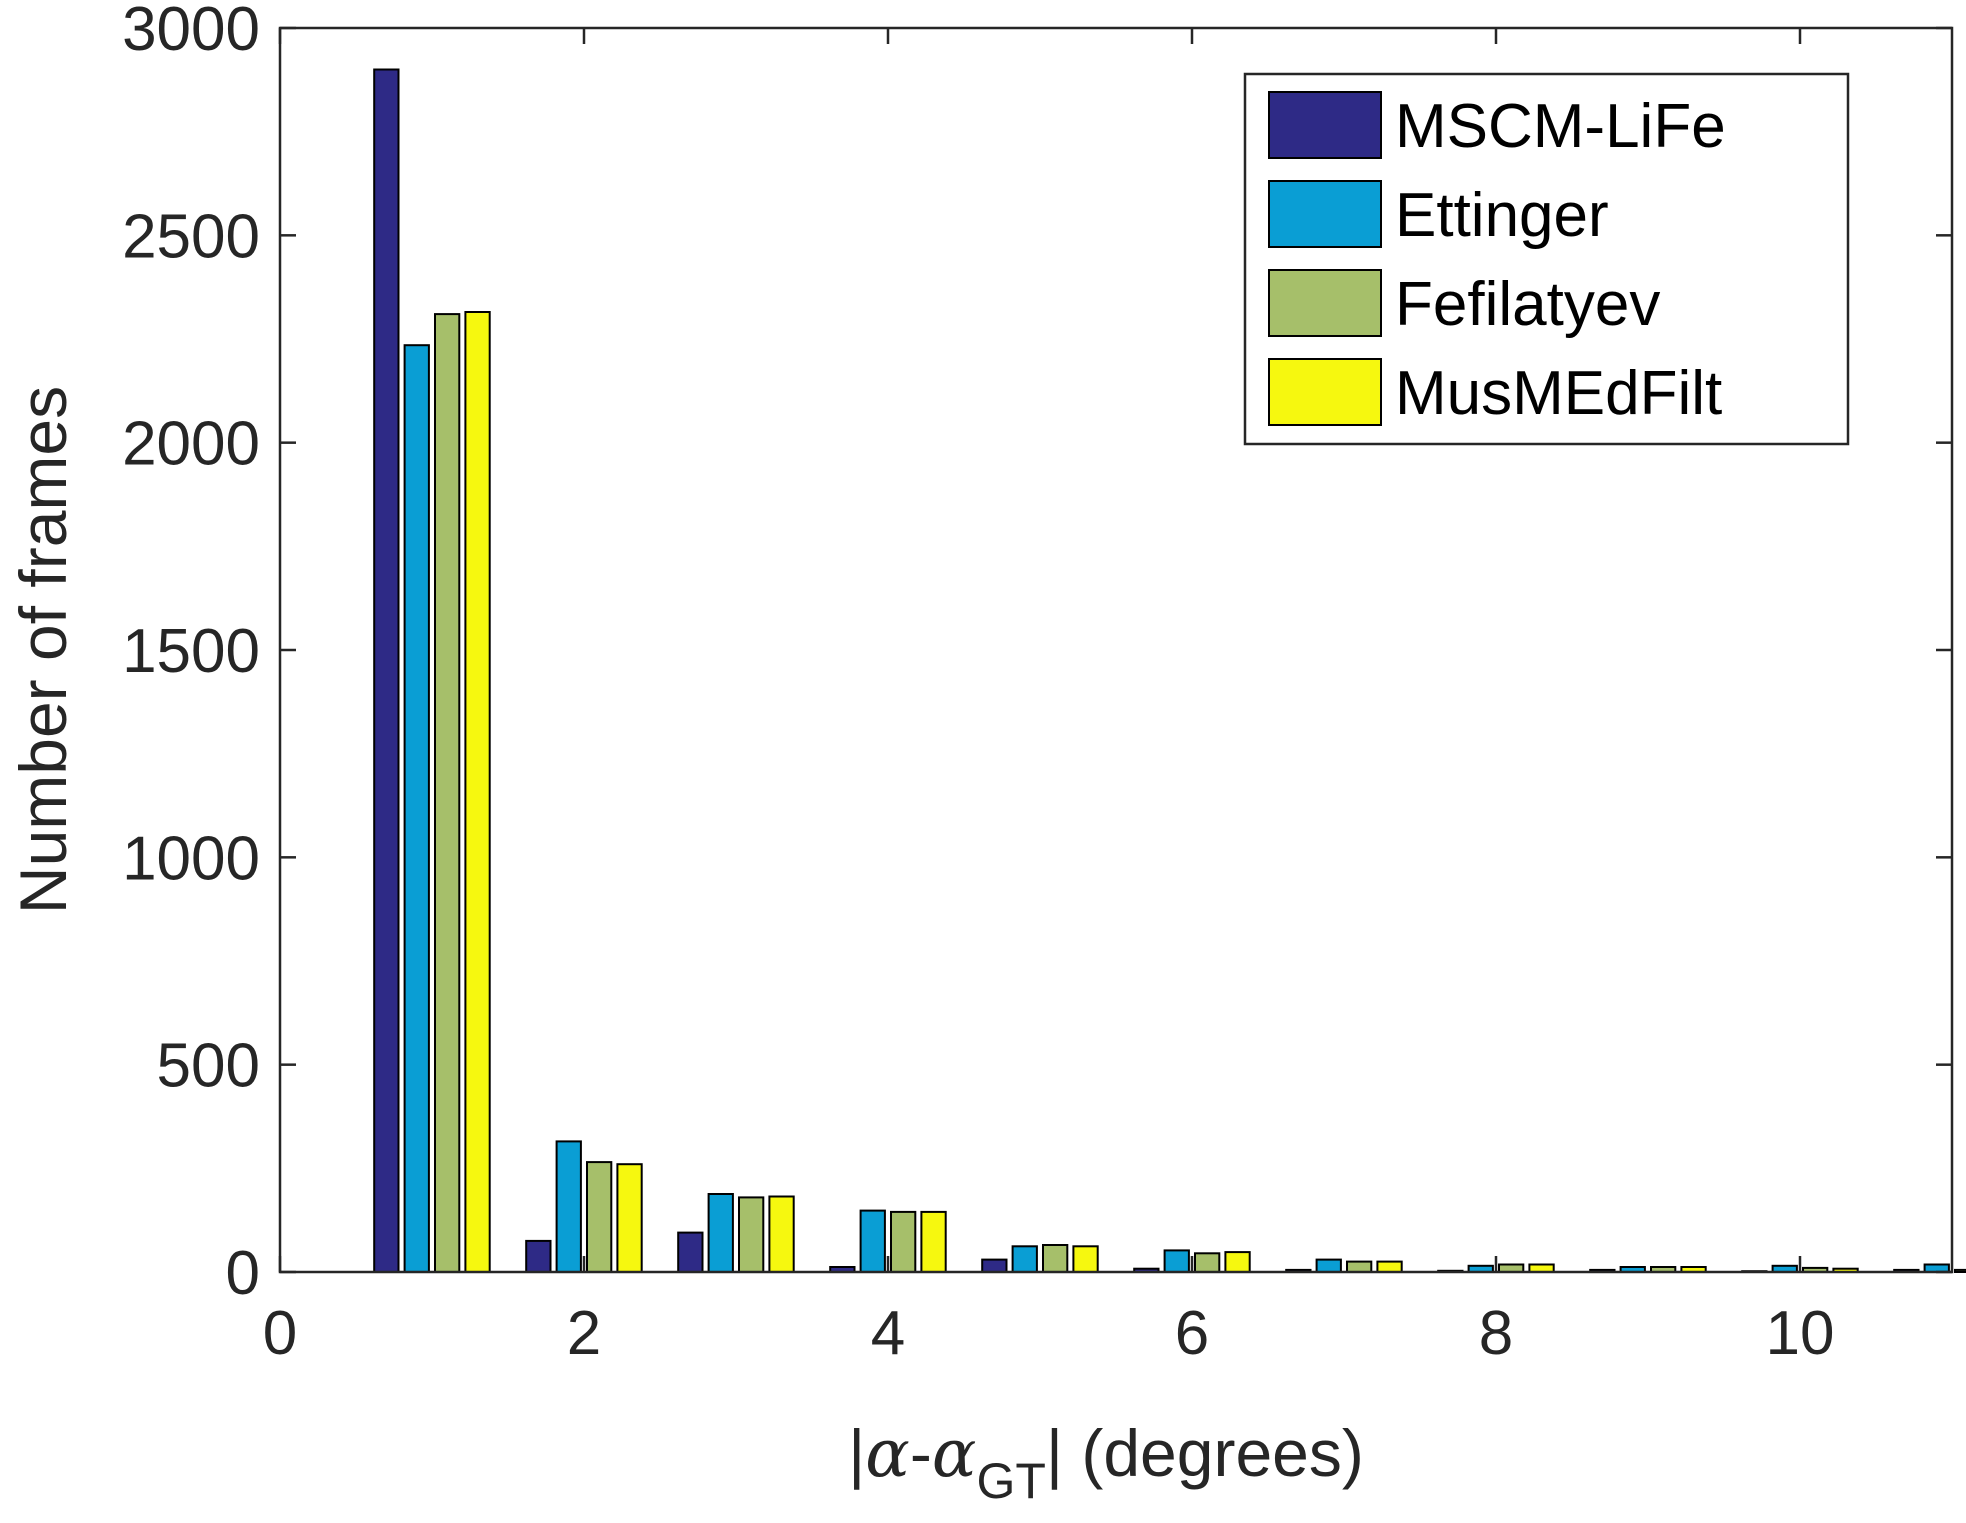  I want to click on y-tick-label: 0, so click(243, 1273).